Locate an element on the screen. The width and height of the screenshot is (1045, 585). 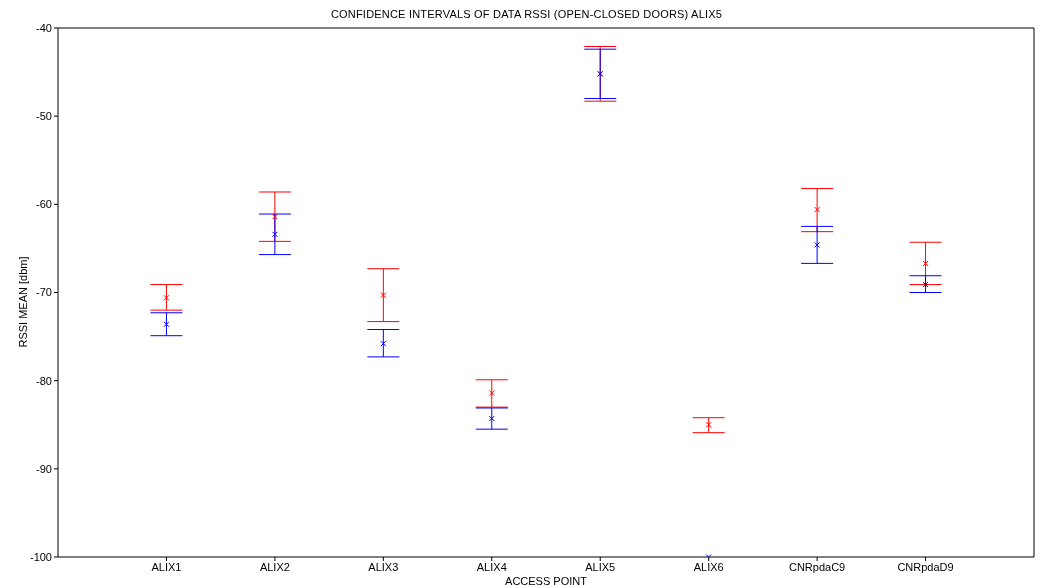
x-tick-label: ALIX2 is located at coordinates (274, 566).